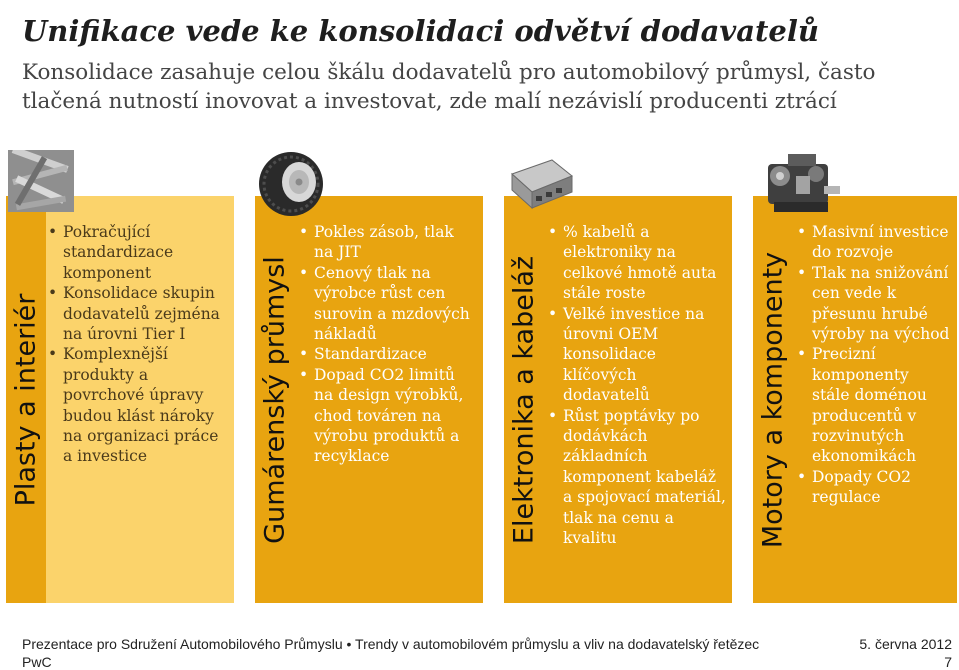 The height and width of the screenshot is (670, 959). I want to click on electronic-module-image, so click(541, 183).